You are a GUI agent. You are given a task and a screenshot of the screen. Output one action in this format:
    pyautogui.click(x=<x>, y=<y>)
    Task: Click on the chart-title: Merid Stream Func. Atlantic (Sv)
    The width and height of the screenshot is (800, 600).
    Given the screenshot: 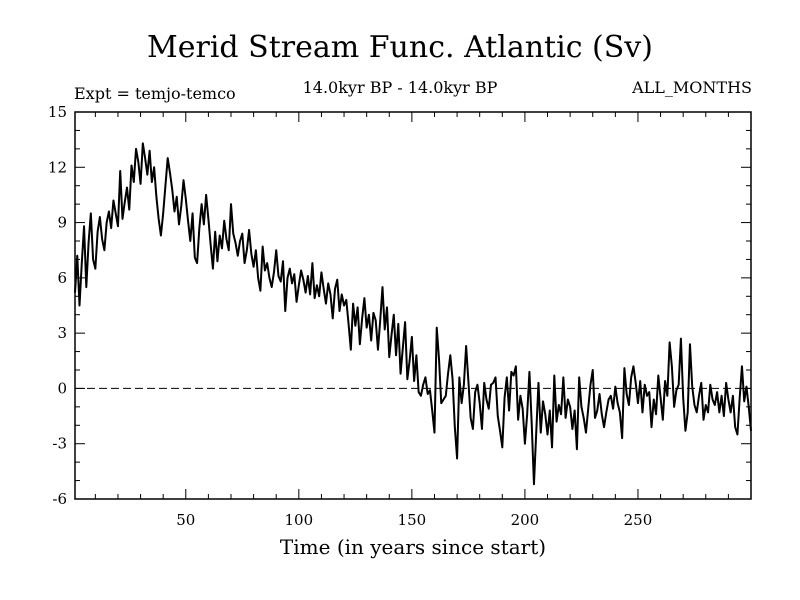 What is the action you would take?
    pyautogui.click(x=400, y=47)
    